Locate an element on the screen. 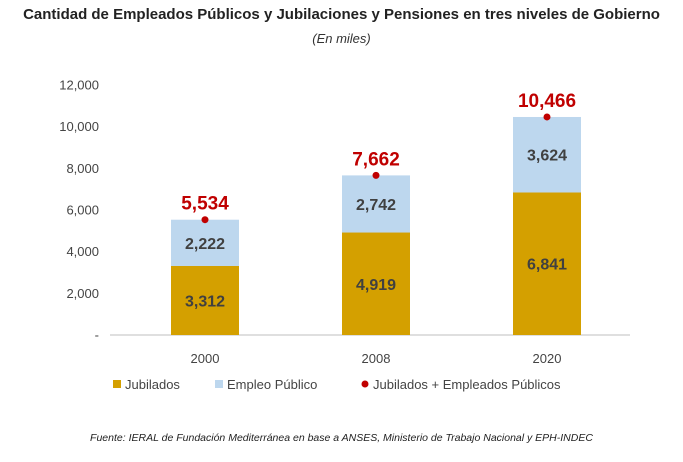 The image size is (683, 462). data-label-empleo-publico: 2,742 is located at coordinates (376, 205).